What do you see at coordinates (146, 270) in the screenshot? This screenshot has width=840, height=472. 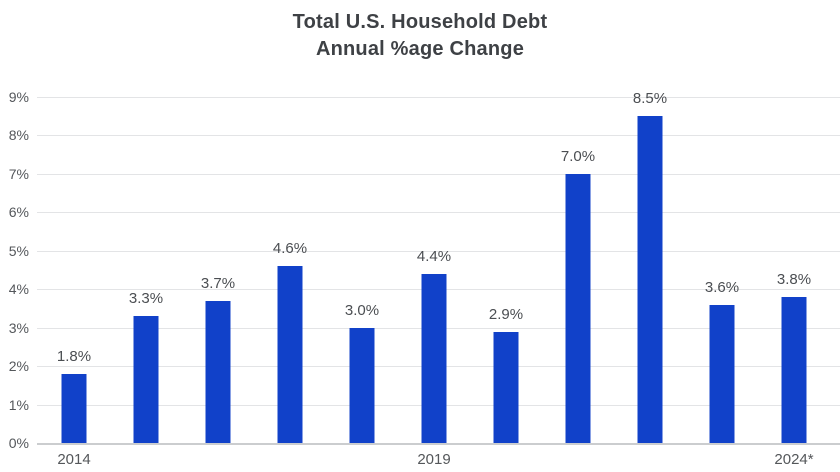 I see `bar-column: 3.3%` at bounding box center [146, 270].